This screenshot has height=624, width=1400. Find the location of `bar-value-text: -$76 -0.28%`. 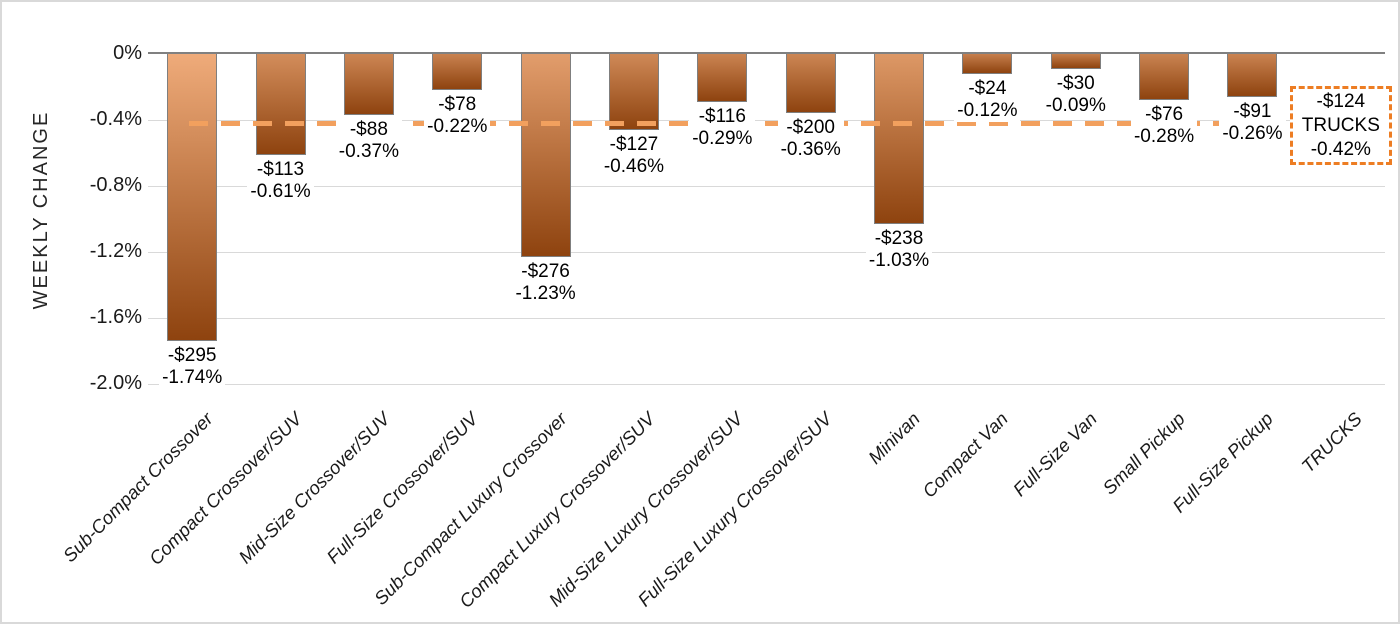

bar-value-text: -$76 -0.28% is located at coordinates (1164, 126).